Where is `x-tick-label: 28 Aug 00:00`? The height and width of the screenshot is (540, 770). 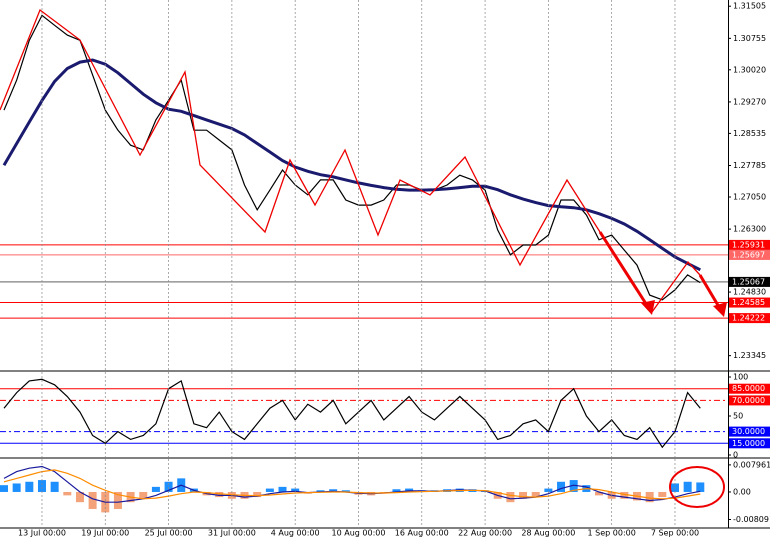 x-tick-label: 28 Aug 00:00 is located at coordinates (548, 533).